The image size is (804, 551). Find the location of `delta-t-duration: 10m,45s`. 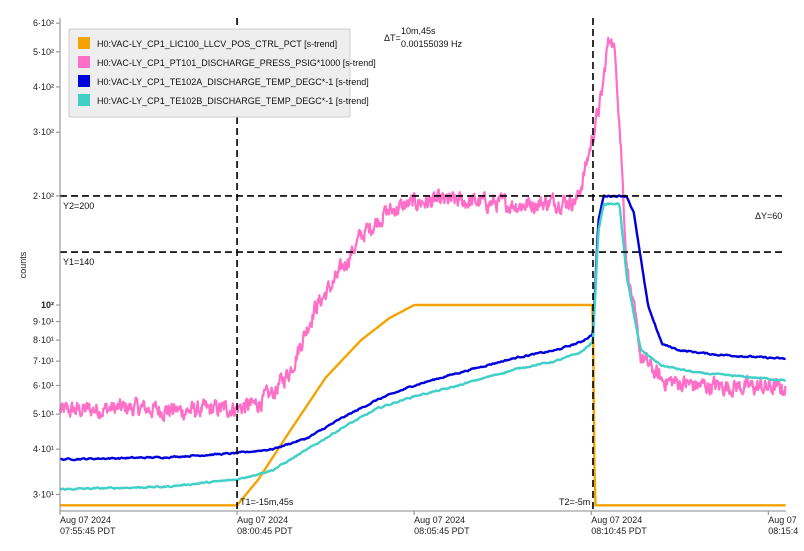

delta-t-duration: 10m,45s is located at coordinates (418, 31).